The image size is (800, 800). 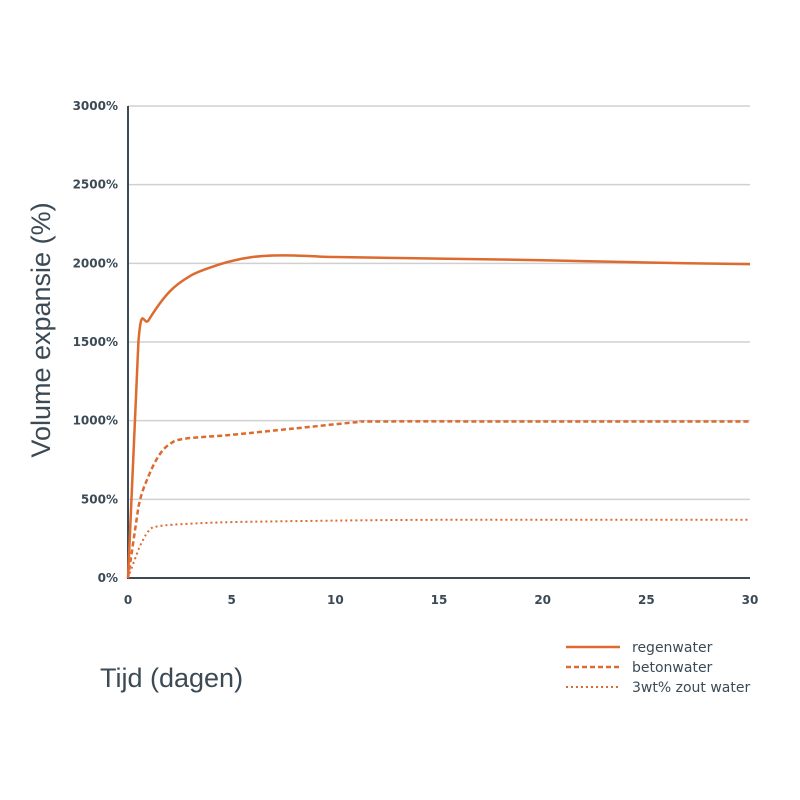 I want to click on x-tick-label: 25, so click(x=646, y=600).